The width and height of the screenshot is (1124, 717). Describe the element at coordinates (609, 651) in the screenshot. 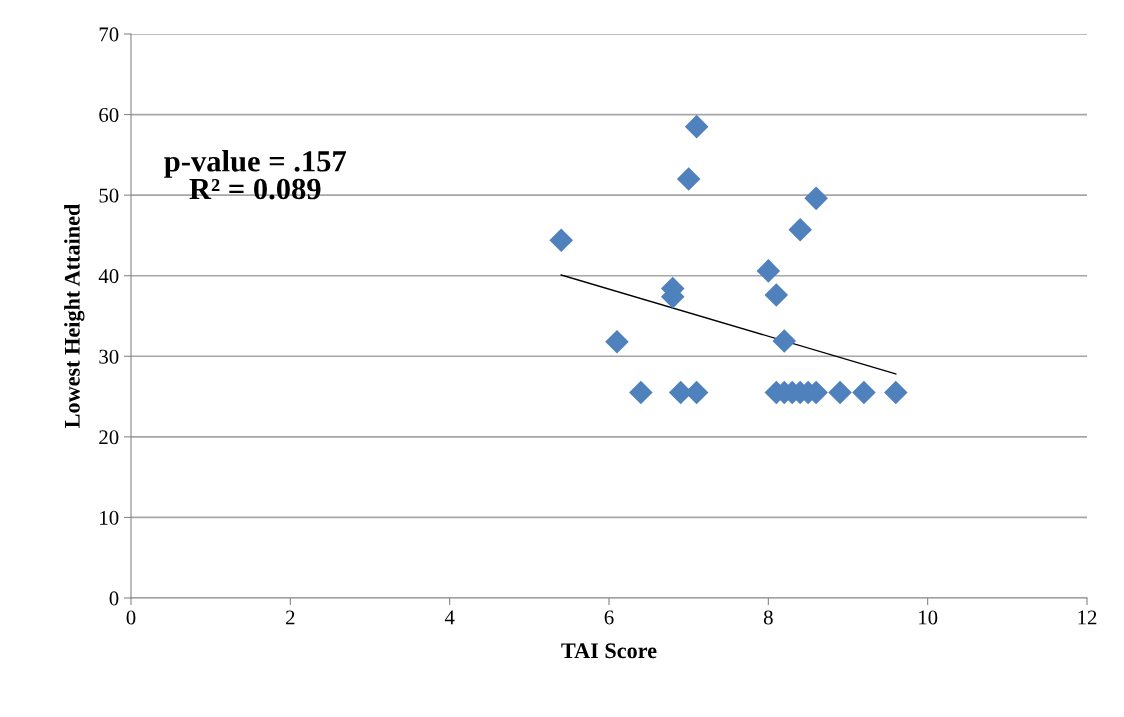

I see `x-axis-title: TAI Score` at that location.